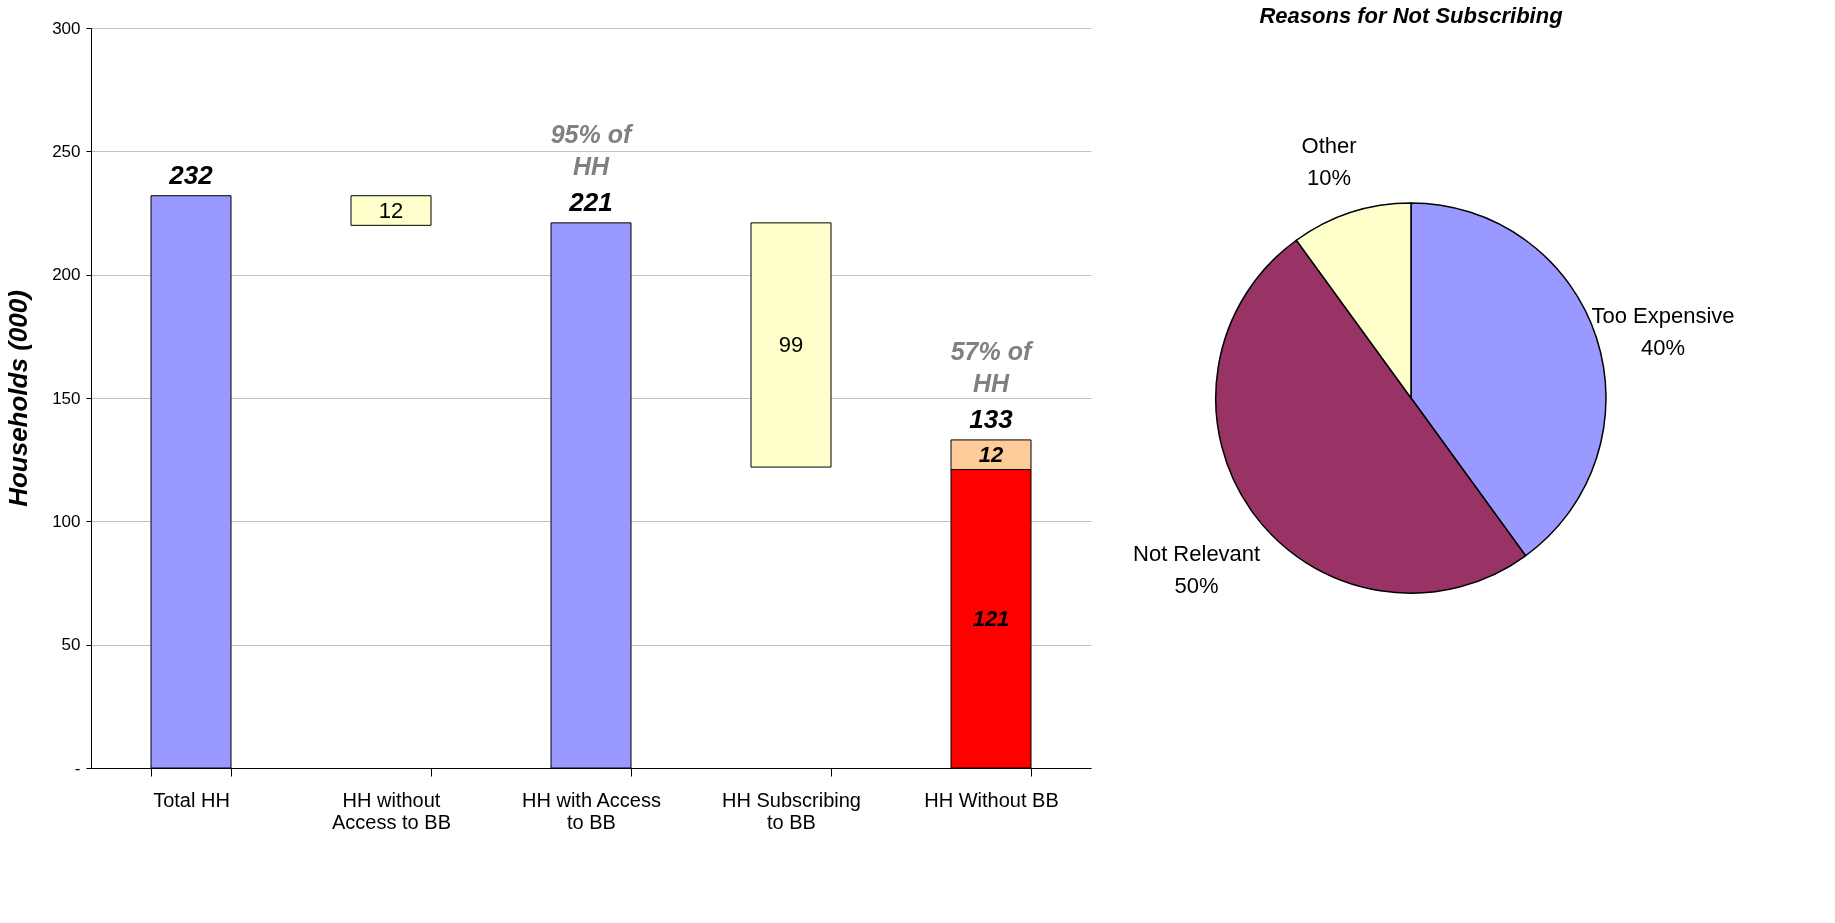 This screenshot has height=923, width=1835. What do you see at coordinates (991, 418) in the screenshot?
I see `total-label: 133` at bounding box center [991, 418].